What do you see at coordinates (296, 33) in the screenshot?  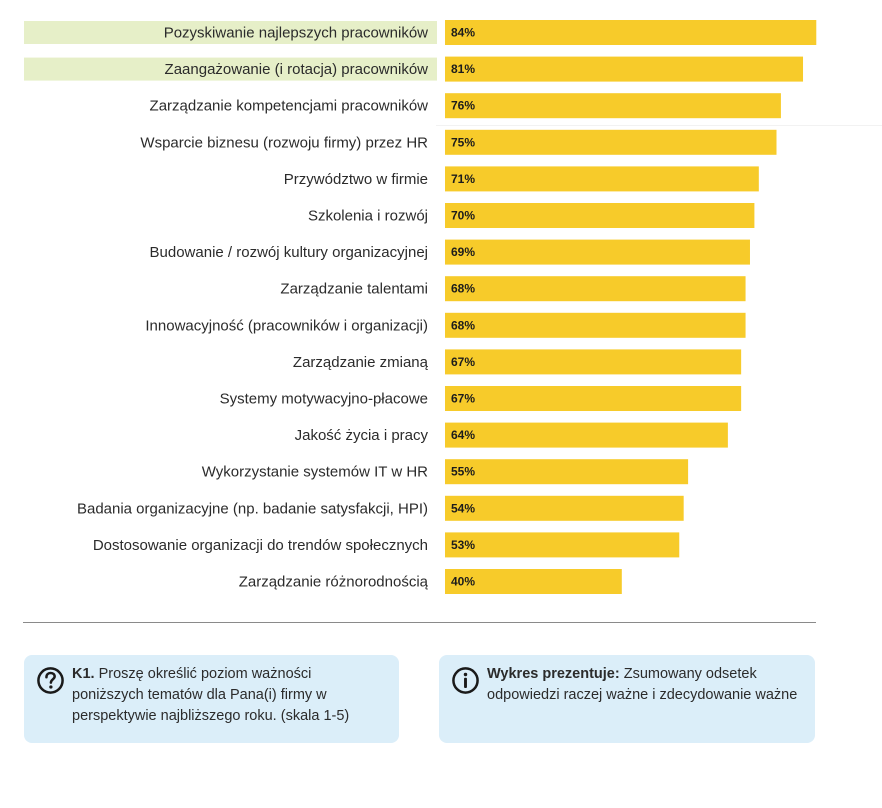 I see `category-label: Pozyskiwanie najlepszych pracowników` at bounding box center [296, 33].